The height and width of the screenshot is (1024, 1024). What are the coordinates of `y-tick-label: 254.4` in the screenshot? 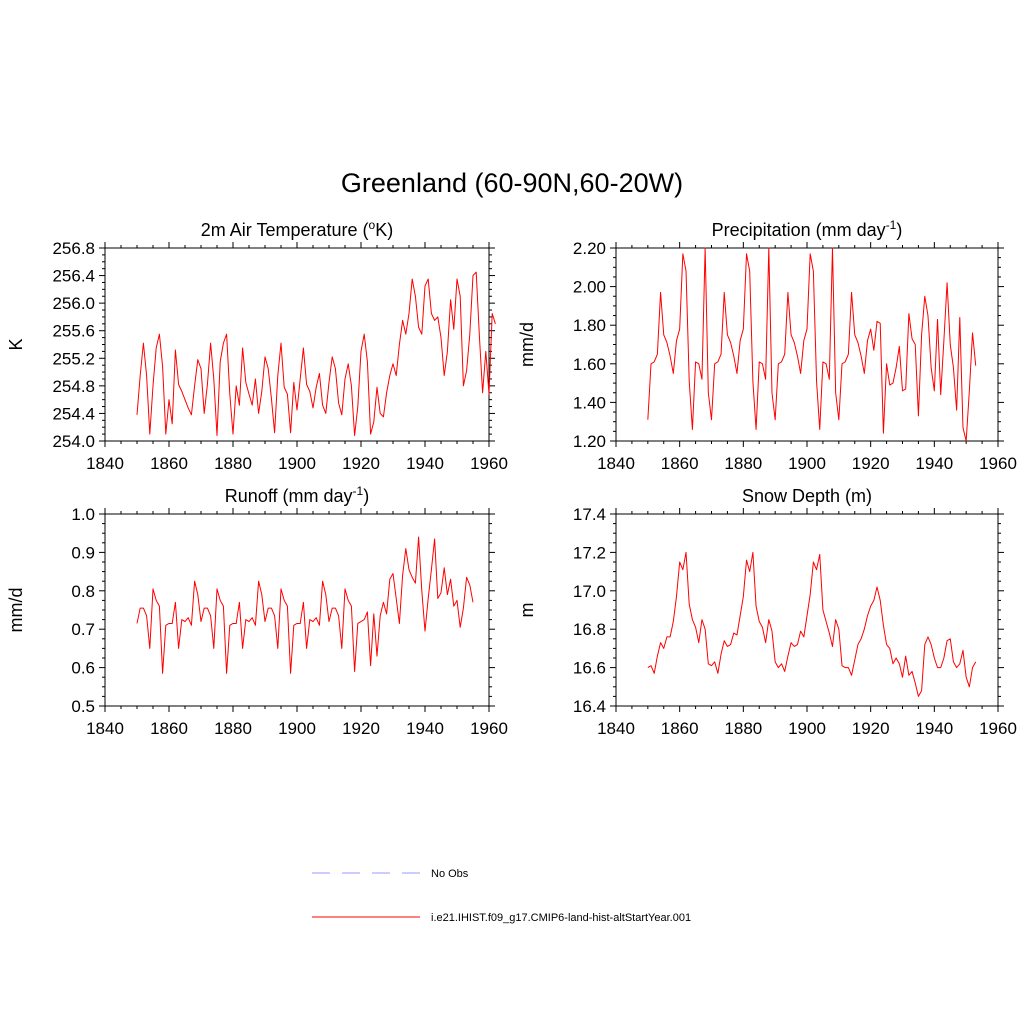 It's located at (73, 413).